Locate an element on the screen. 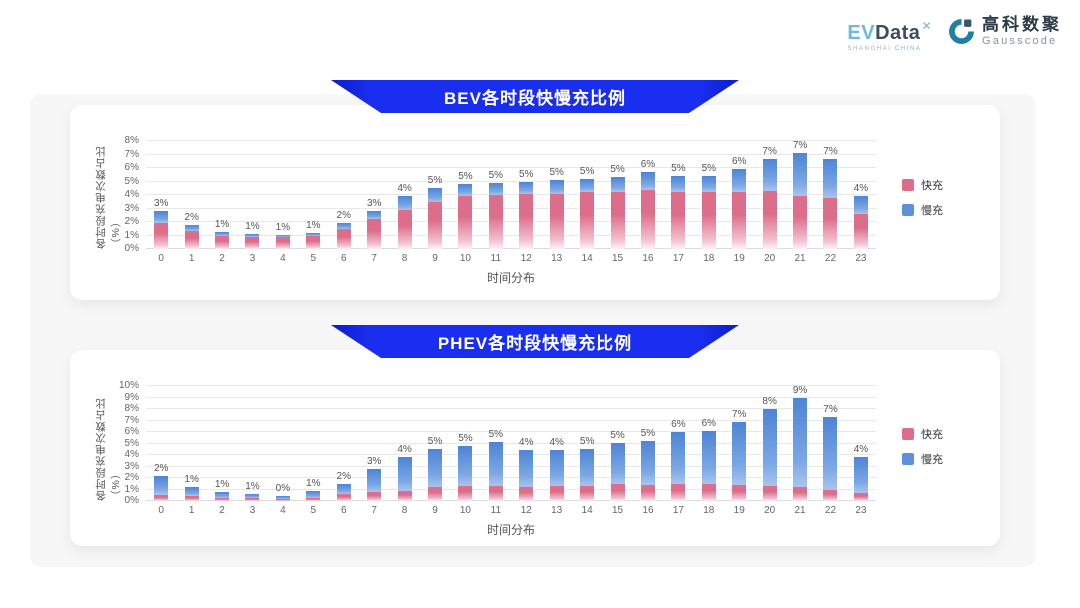  x-tick-label: 4 is located at coordinates (283, 258).